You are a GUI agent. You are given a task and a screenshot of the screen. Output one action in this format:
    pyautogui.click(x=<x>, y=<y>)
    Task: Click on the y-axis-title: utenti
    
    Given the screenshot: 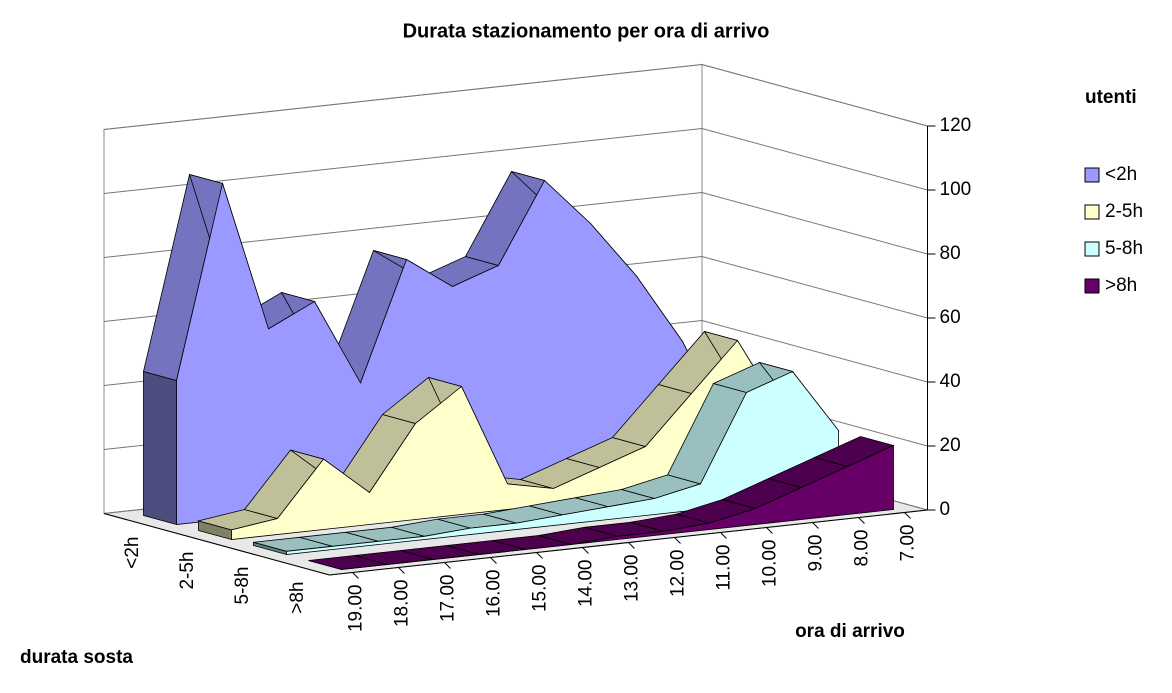 What is the action you would take?
    pyautogui.click(x=1111, y=97)
    